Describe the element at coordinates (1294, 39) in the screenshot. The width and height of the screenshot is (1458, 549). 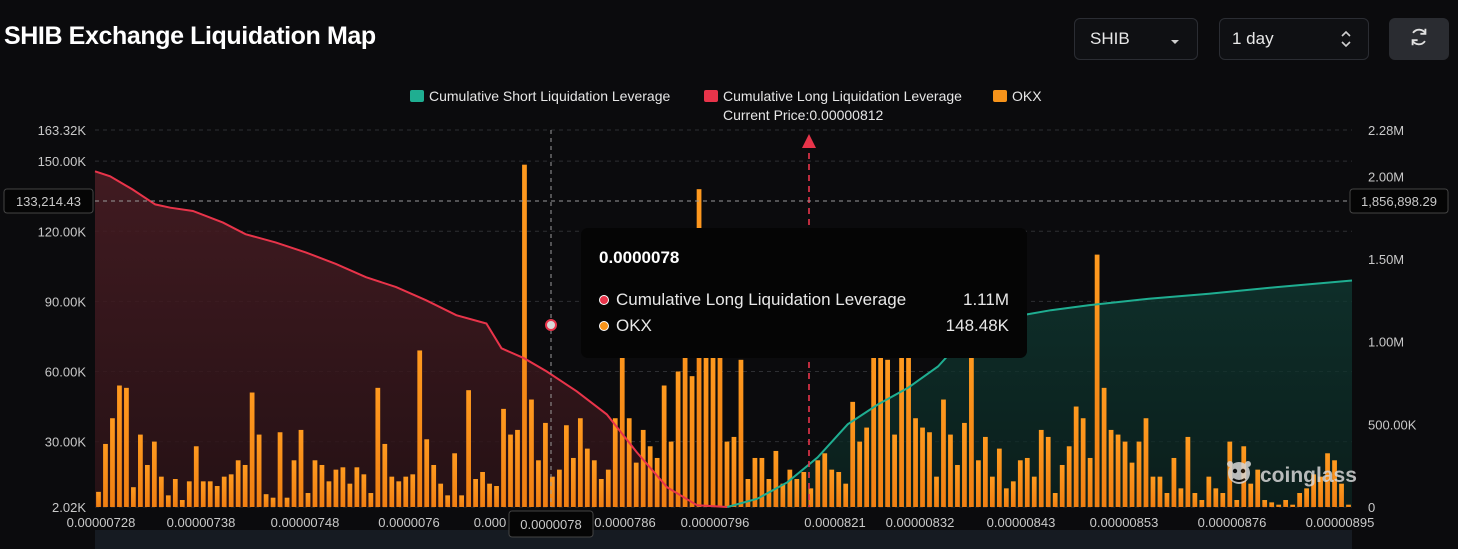
I see `timeframe-select: 1 day` at that location.